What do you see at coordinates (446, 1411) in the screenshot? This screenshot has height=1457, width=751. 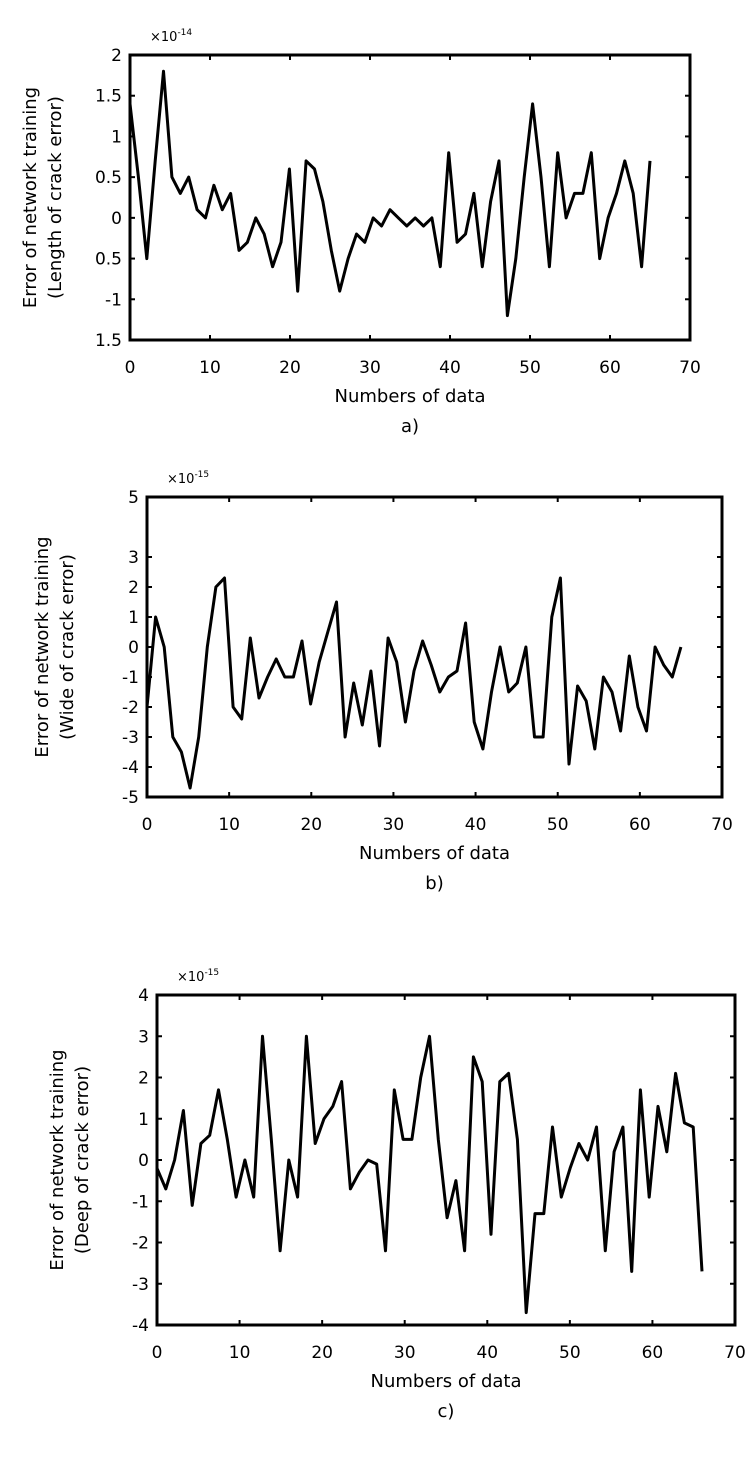 I see `panel-label: c)` at bounding box center [446, 1411].